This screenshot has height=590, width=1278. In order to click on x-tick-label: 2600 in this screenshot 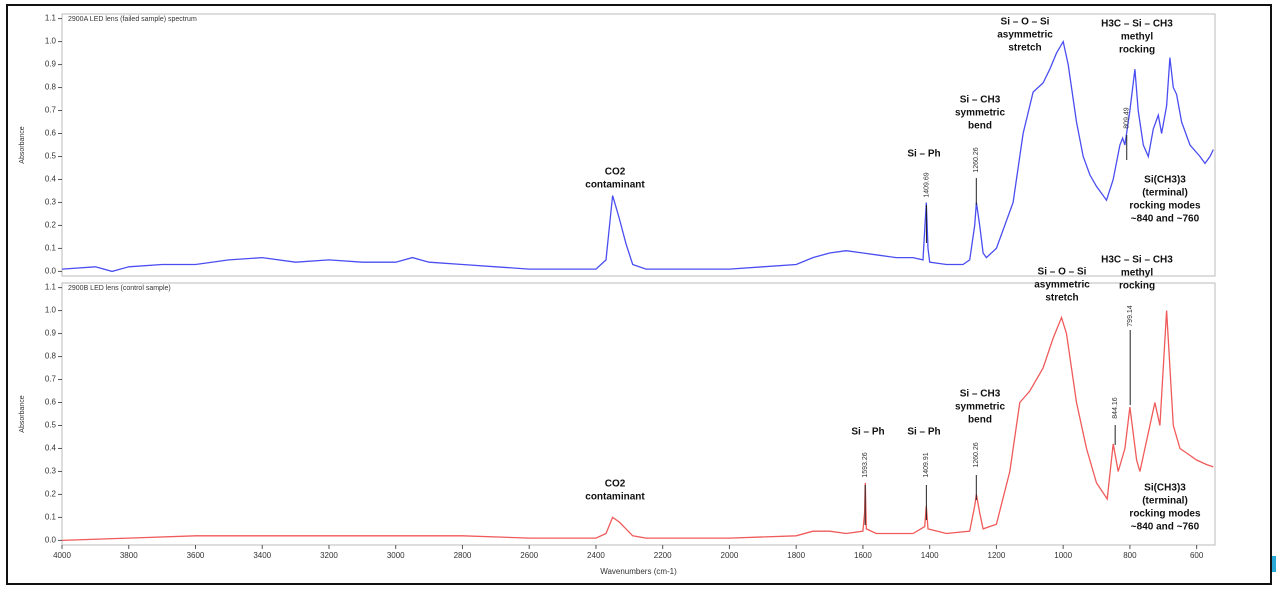, I will do `click(529, 555)`.